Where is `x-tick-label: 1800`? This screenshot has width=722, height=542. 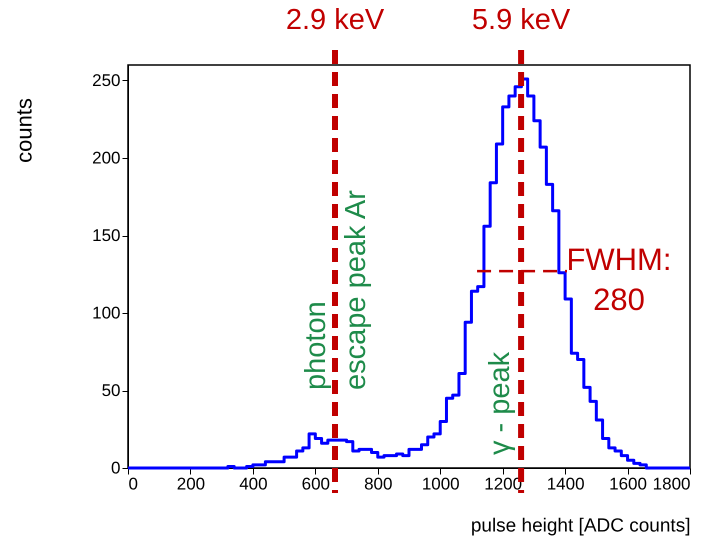 x-tick-label: 1800 is located at coordinates (671, 484).